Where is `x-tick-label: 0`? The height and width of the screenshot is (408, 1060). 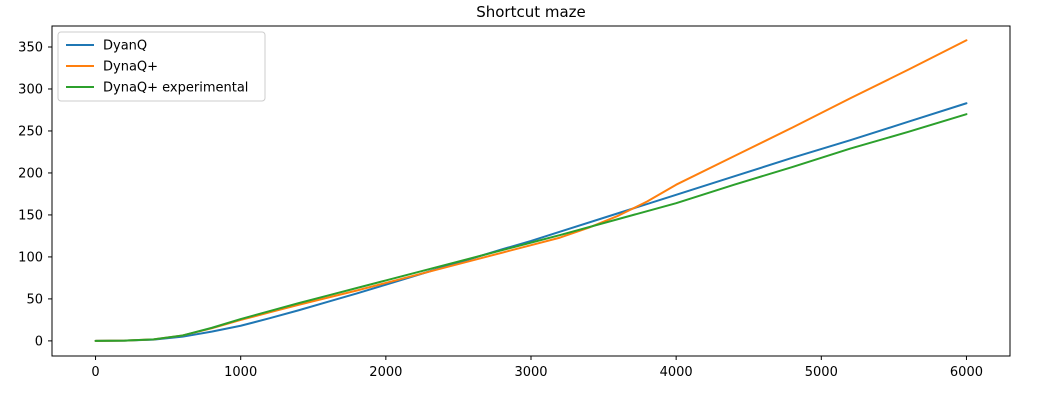 x-tick-label: 0 is located at coordinates (95, 372).